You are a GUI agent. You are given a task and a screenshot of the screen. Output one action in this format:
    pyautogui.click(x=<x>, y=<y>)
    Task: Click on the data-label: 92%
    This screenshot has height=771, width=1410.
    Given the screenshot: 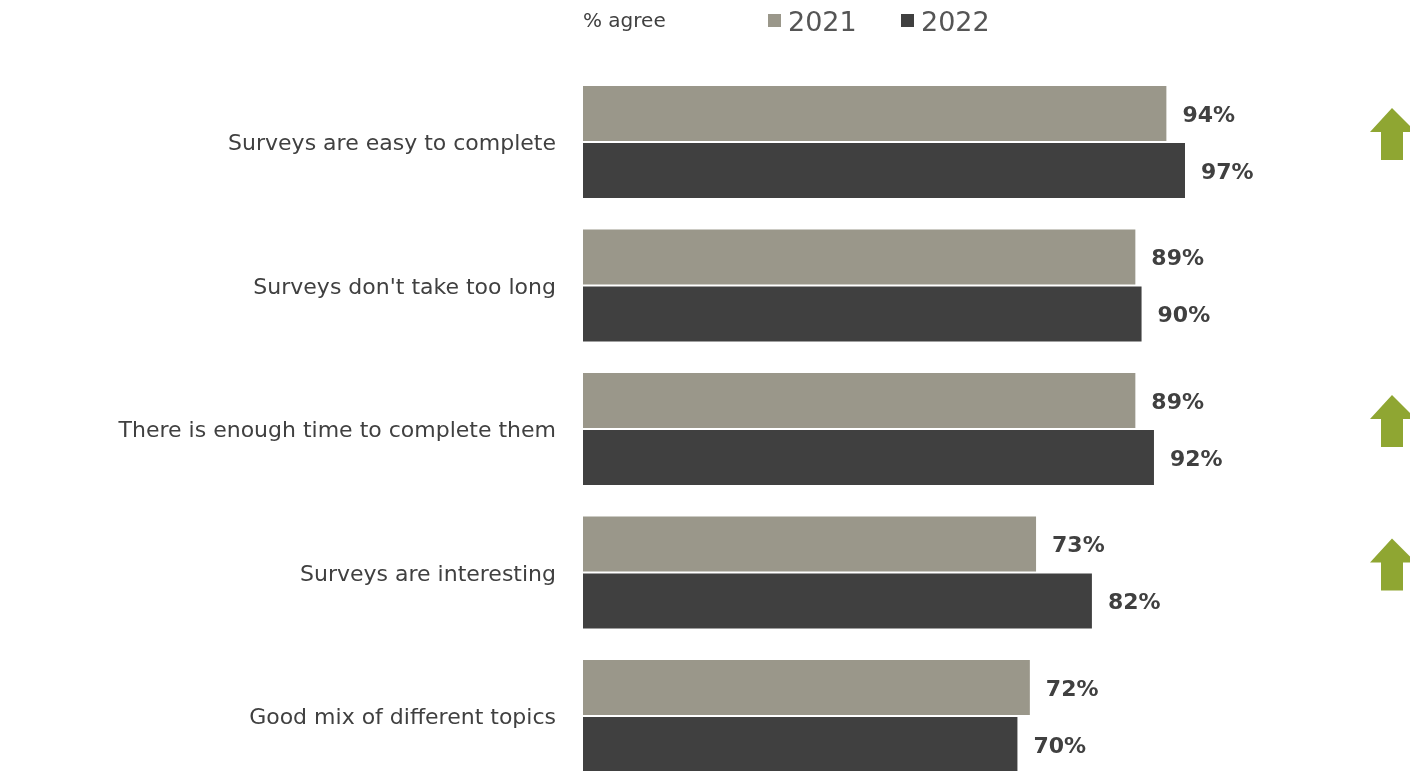 What is the action you would take?
    pyautogui.click(x=1196, y=458)
    